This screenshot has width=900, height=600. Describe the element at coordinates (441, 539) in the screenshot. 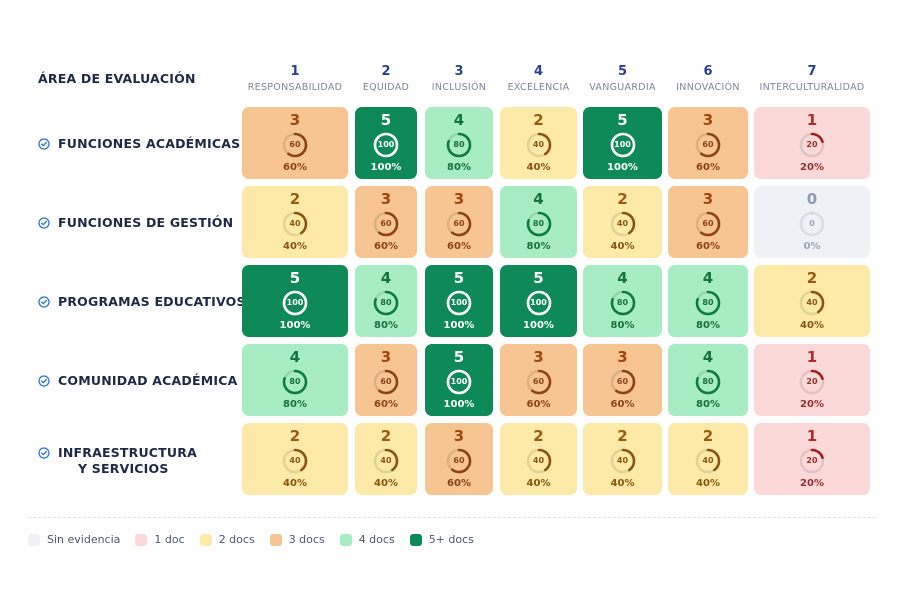

I see `legend-item-5: 5+ docs` at that location.